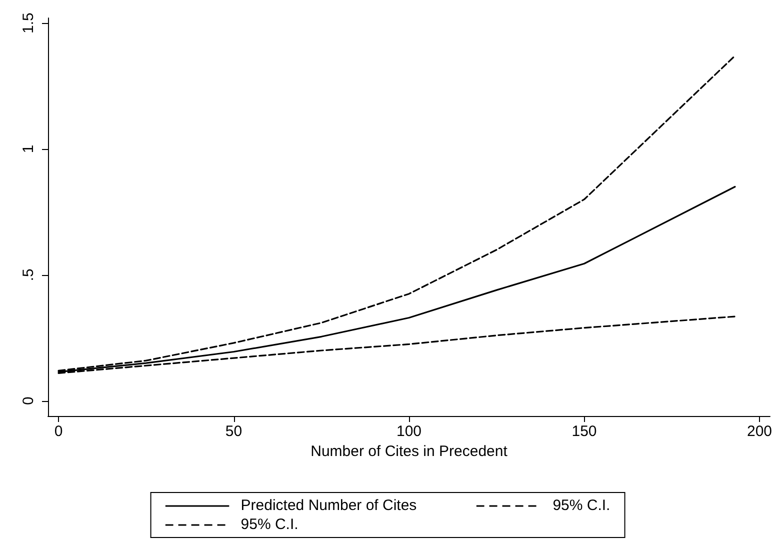 The height and width of the screenshot is (546, 775). I want to click on y-tick-label: 1, so click(28, 149).